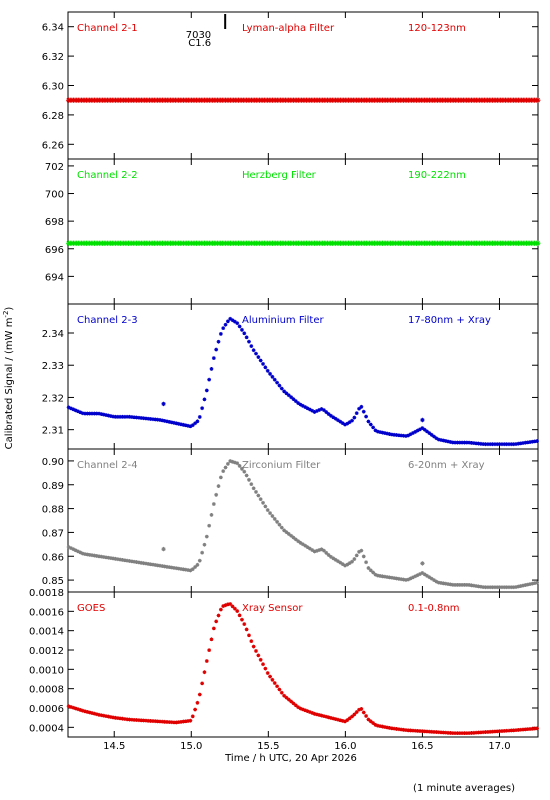 Image resolution: width=550 pixels, height=800 pixels. What do you see at coordinates (8, 378) in the screenshot?
I see `y-axis-label: Calibrated Signal / (mW m-2)` at bounding box center [8, 378].